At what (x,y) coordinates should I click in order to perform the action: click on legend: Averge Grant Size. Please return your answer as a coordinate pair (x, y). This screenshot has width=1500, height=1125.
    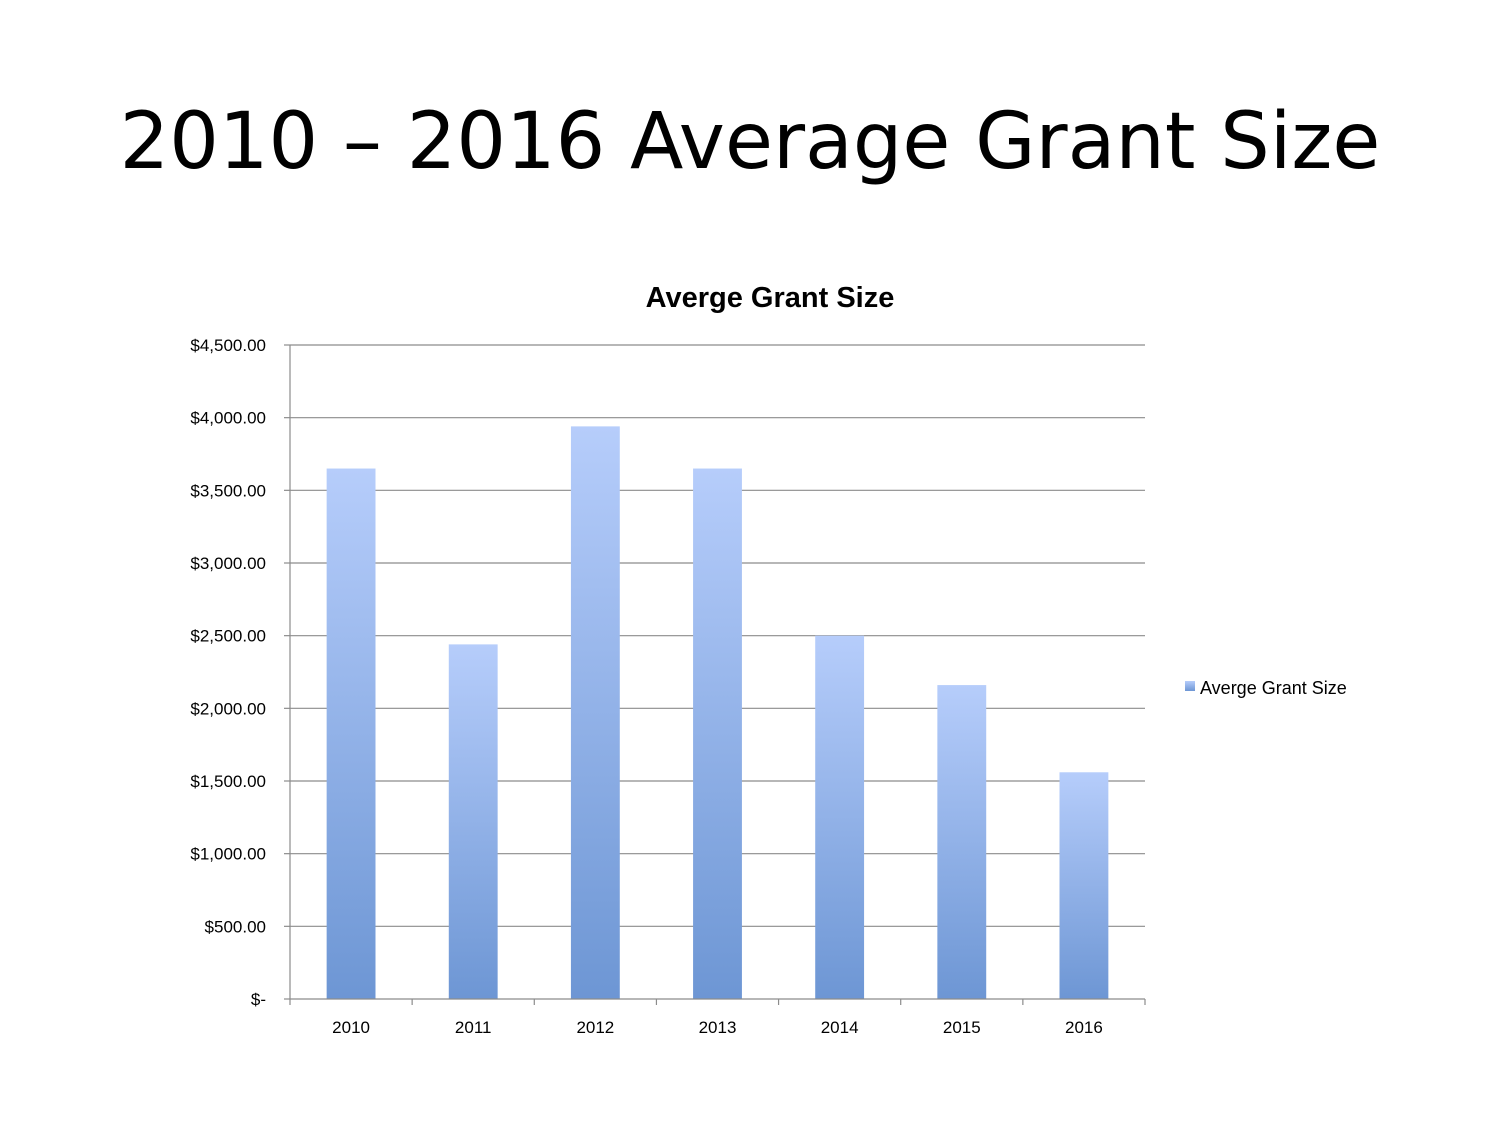
    Looking at the image, I should click on (1266, 688).